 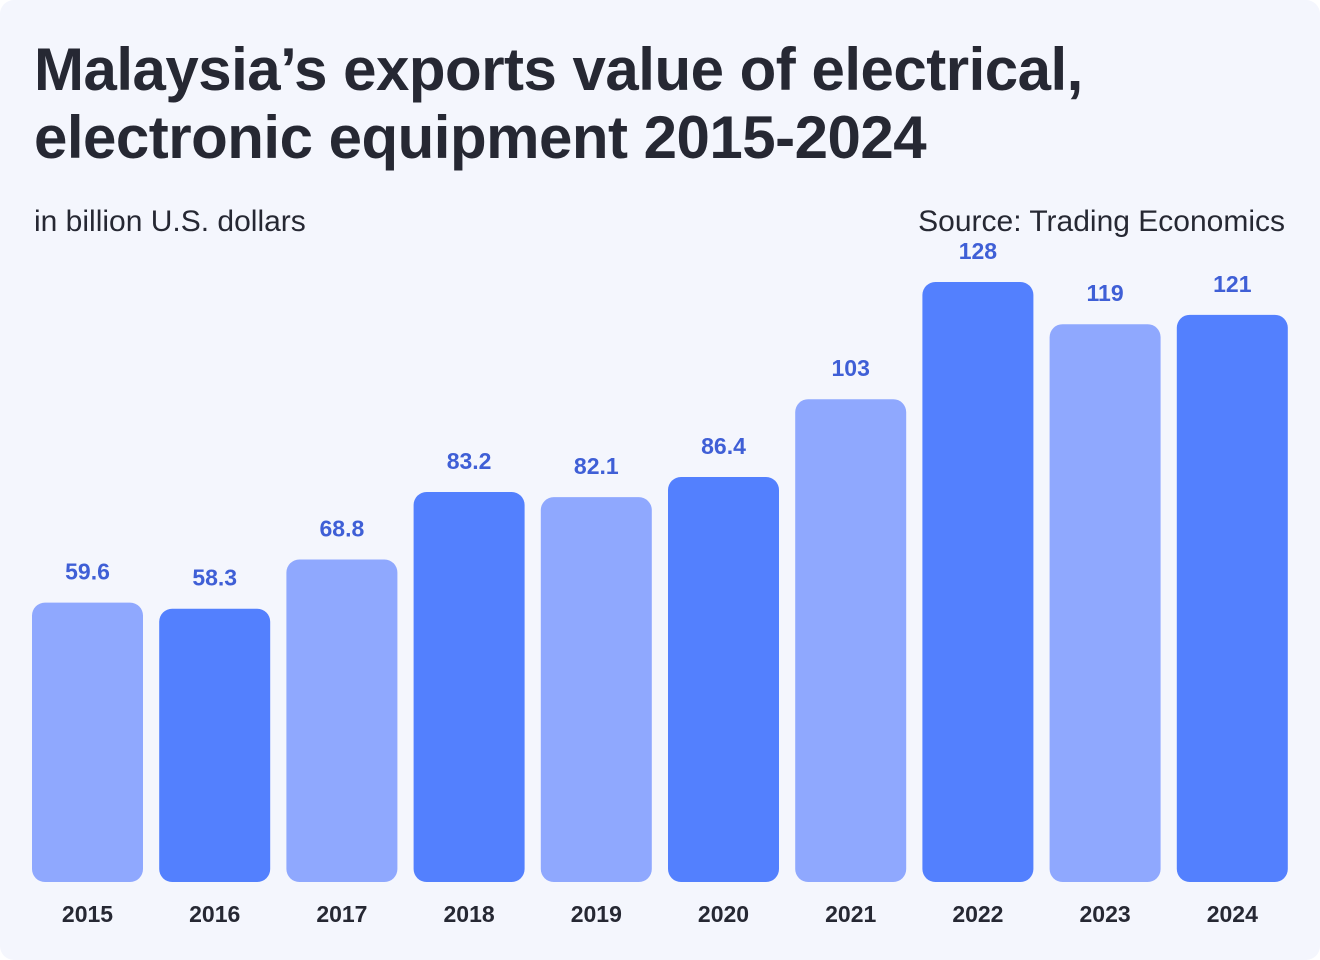 What do you see at coordinates (723, 914) in the screenshot?
I see `x-tick-label-2020: 2020` at bounding box center [723, 914].